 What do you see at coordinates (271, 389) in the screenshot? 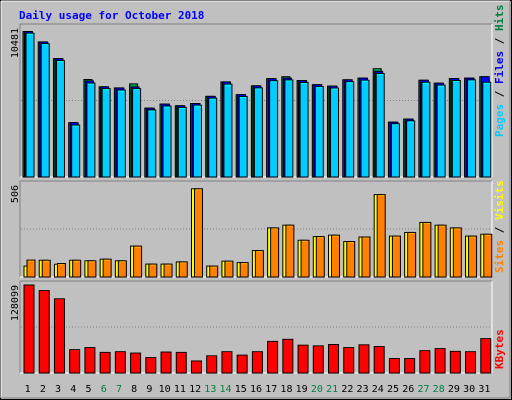
I see `day-label-17: 17` at bounding box center [271, 389].